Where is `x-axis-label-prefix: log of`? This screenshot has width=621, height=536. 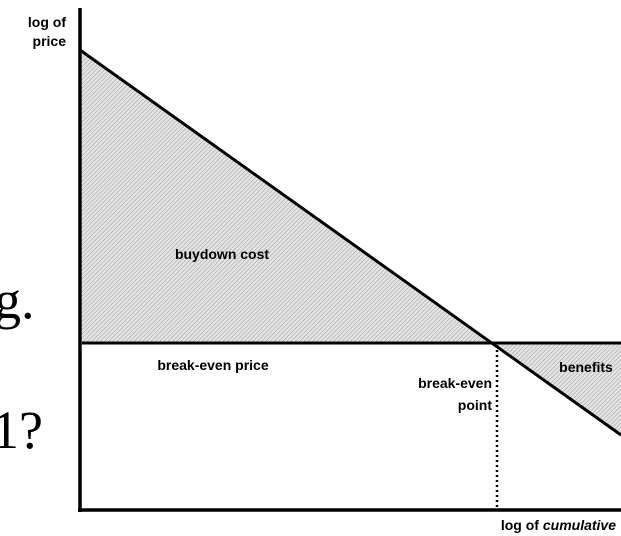 x-axis-label-prefix: log of is located at coordinates (520, 525).